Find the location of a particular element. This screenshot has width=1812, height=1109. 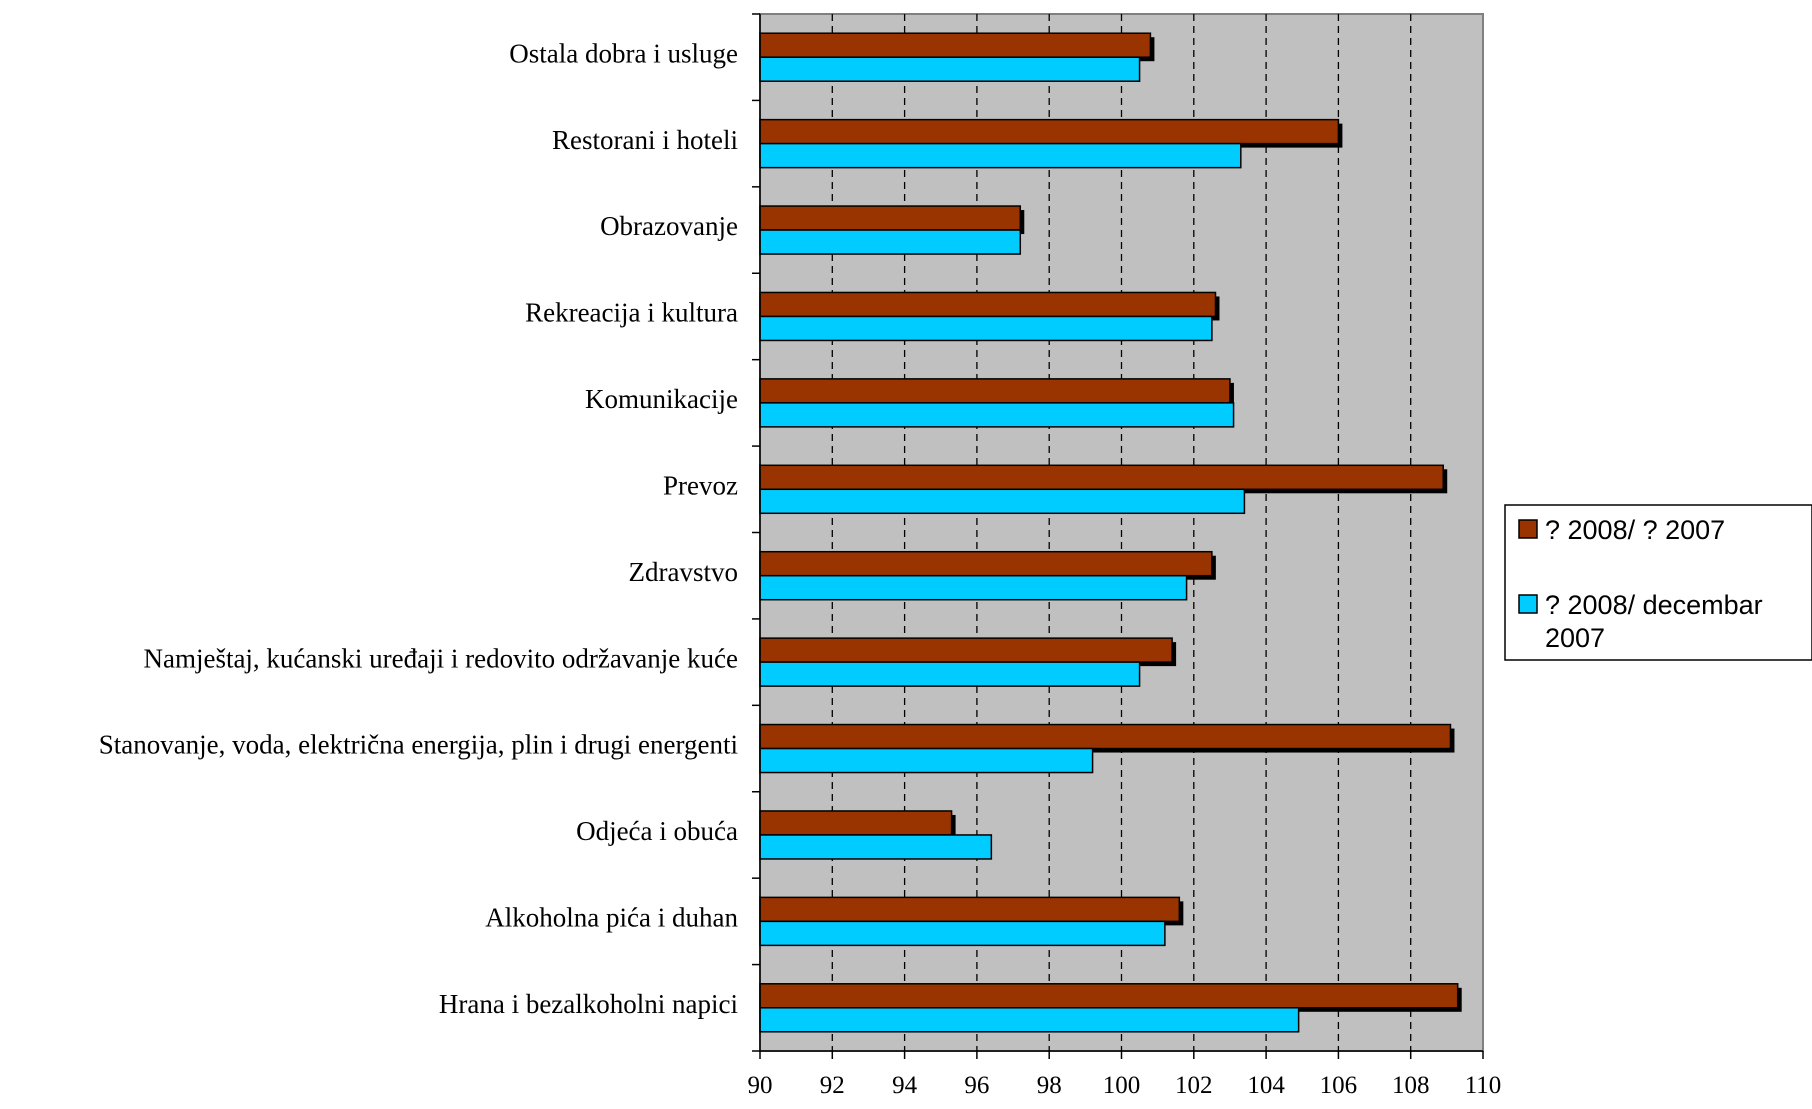

x-tick-label: 106 is located at coordinates (1339, 1085).